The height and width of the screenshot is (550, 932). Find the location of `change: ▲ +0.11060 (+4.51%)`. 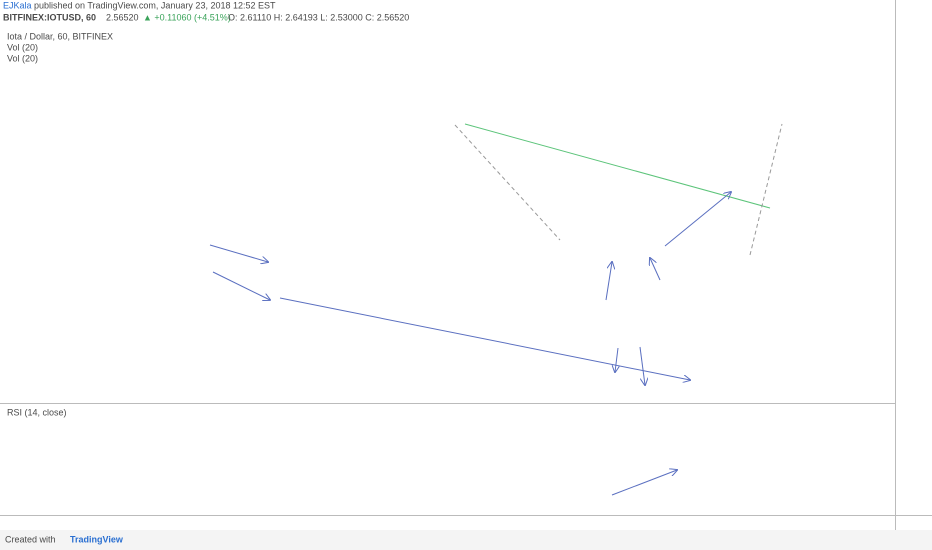

change: ▲ +0.11060 (+4.51%) is located at coordinates (187, 17).